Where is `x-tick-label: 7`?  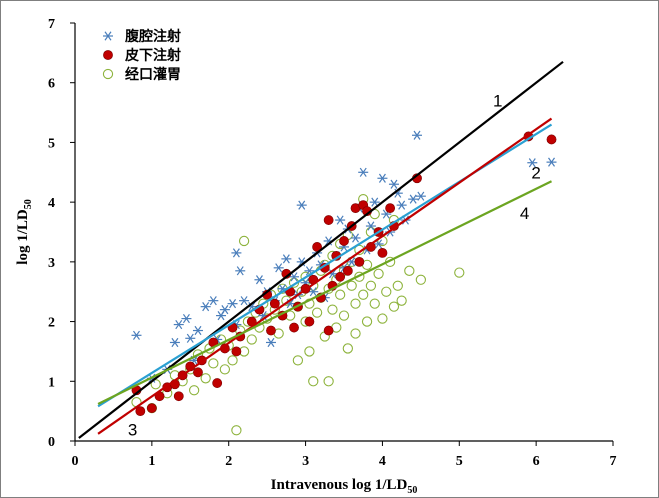
x-tick-label: 7 is located at coordinates (613, 461).